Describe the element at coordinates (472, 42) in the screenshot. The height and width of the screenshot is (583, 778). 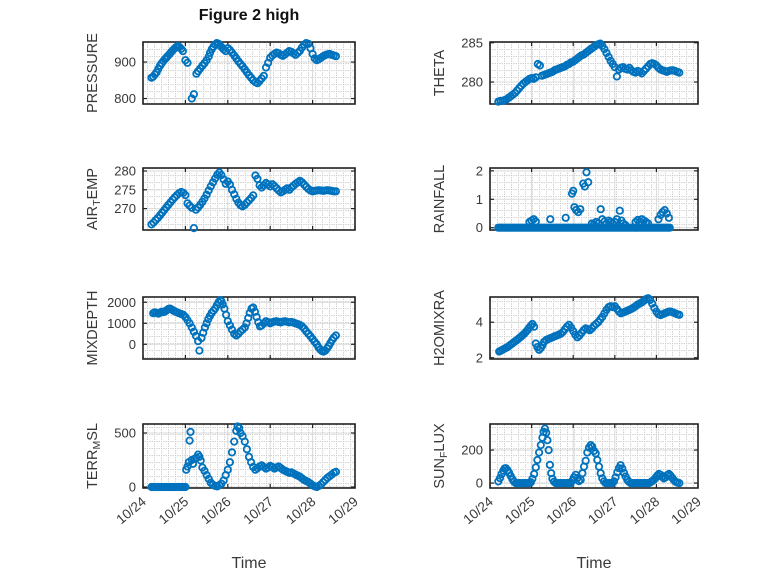
I see `y-tick-label: 285` at that location.